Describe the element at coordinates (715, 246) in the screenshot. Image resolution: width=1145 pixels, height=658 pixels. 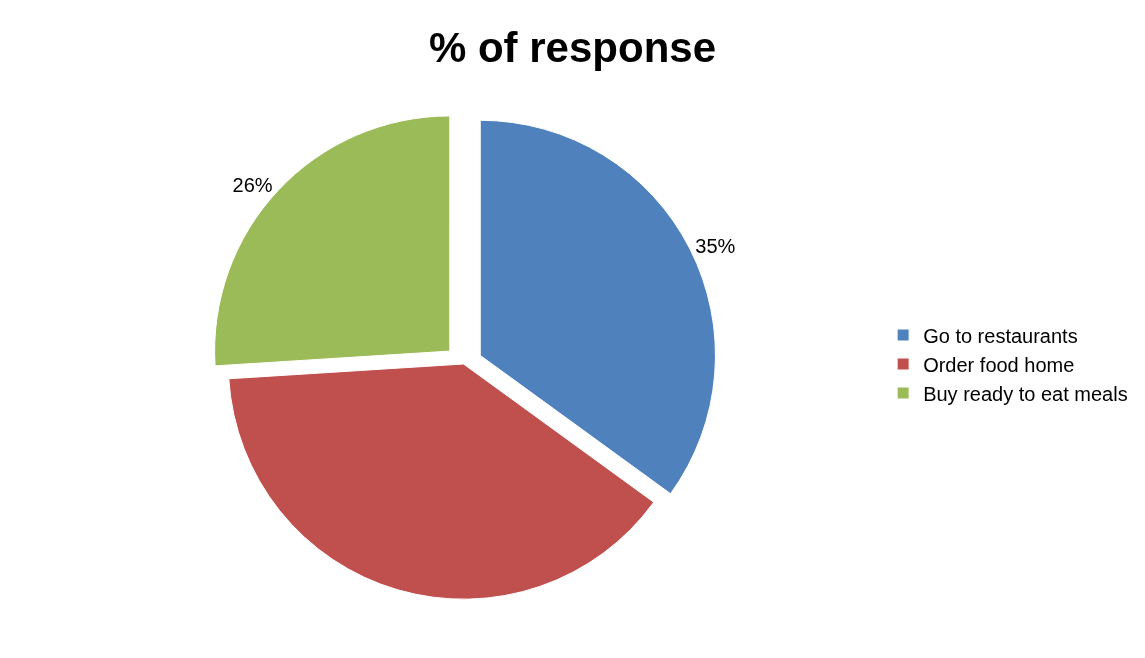
I see `data-label: 35%` at that location.